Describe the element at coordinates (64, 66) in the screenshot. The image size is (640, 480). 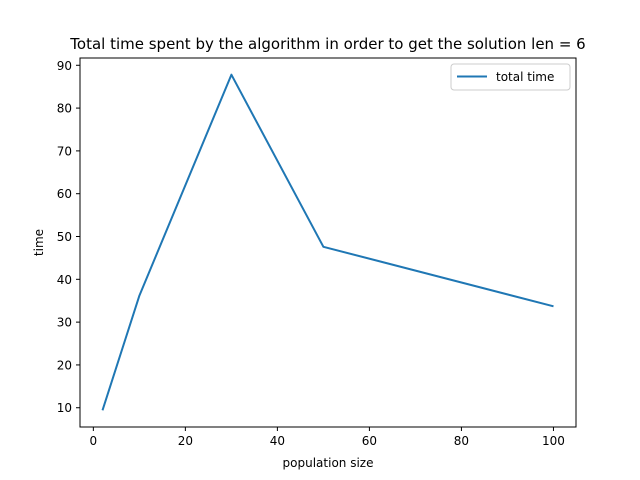
I see `y-tick-label: 90` at that location.